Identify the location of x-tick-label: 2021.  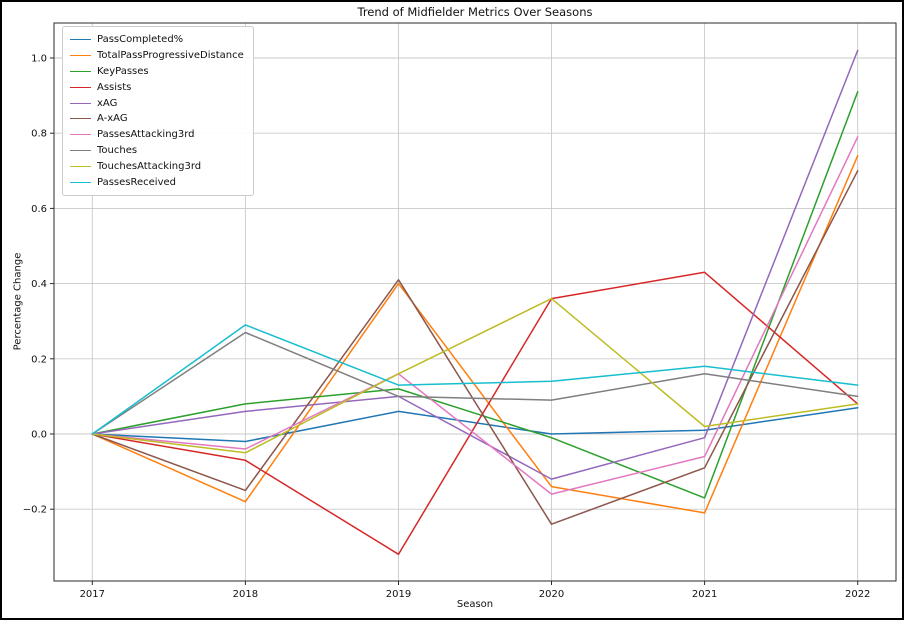
(704, 594).